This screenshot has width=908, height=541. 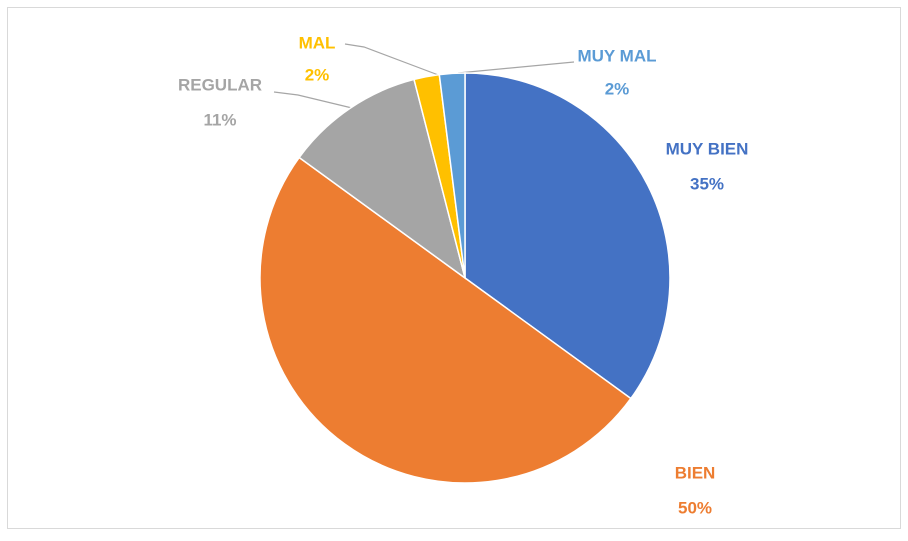 What do you see at coordinates (220, 84) in the screenshot?
I see `slice-label: REGULAR` at bounding box center [220, 84].